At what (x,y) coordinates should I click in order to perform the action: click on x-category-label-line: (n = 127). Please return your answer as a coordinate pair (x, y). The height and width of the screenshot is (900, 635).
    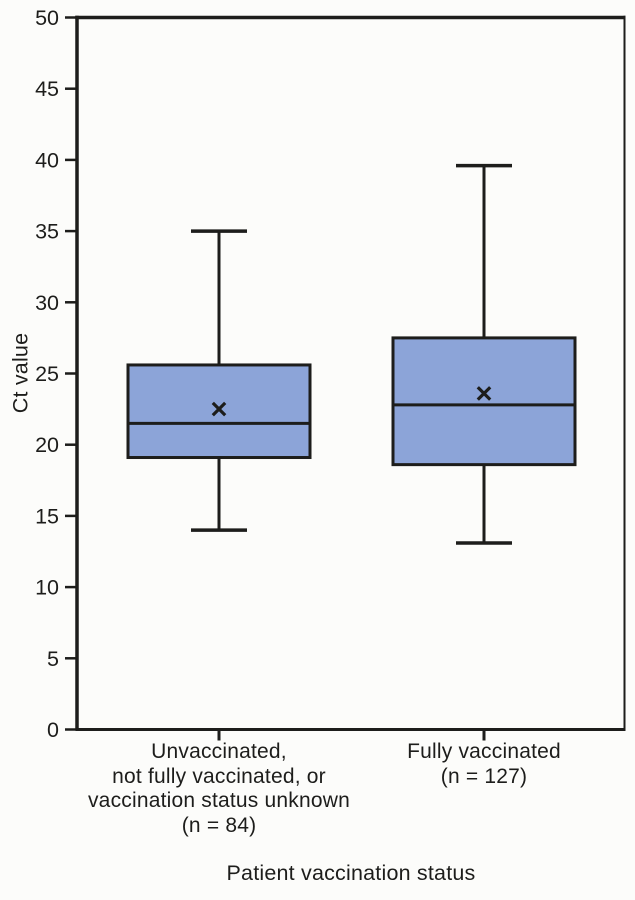
    Looking at the image, I should click on (484, 776).